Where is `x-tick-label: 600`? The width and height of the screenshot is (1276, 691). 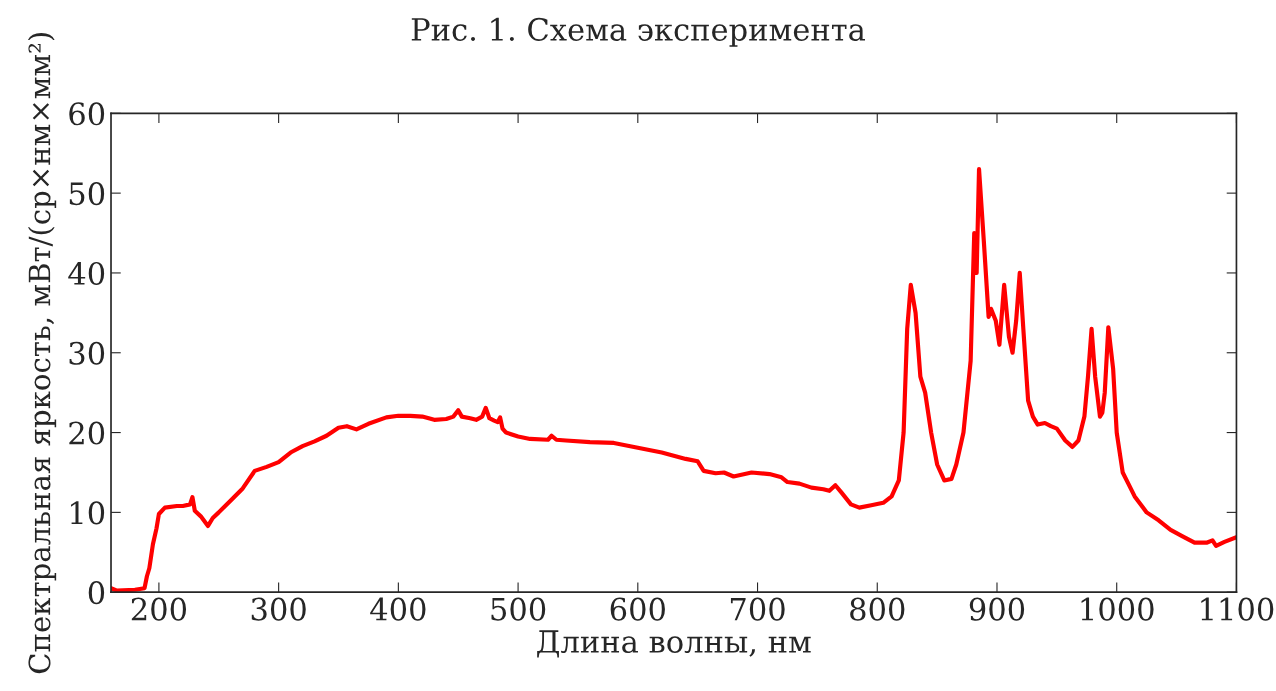 x-tick-label: 600 is located at coordinates (637, 609).